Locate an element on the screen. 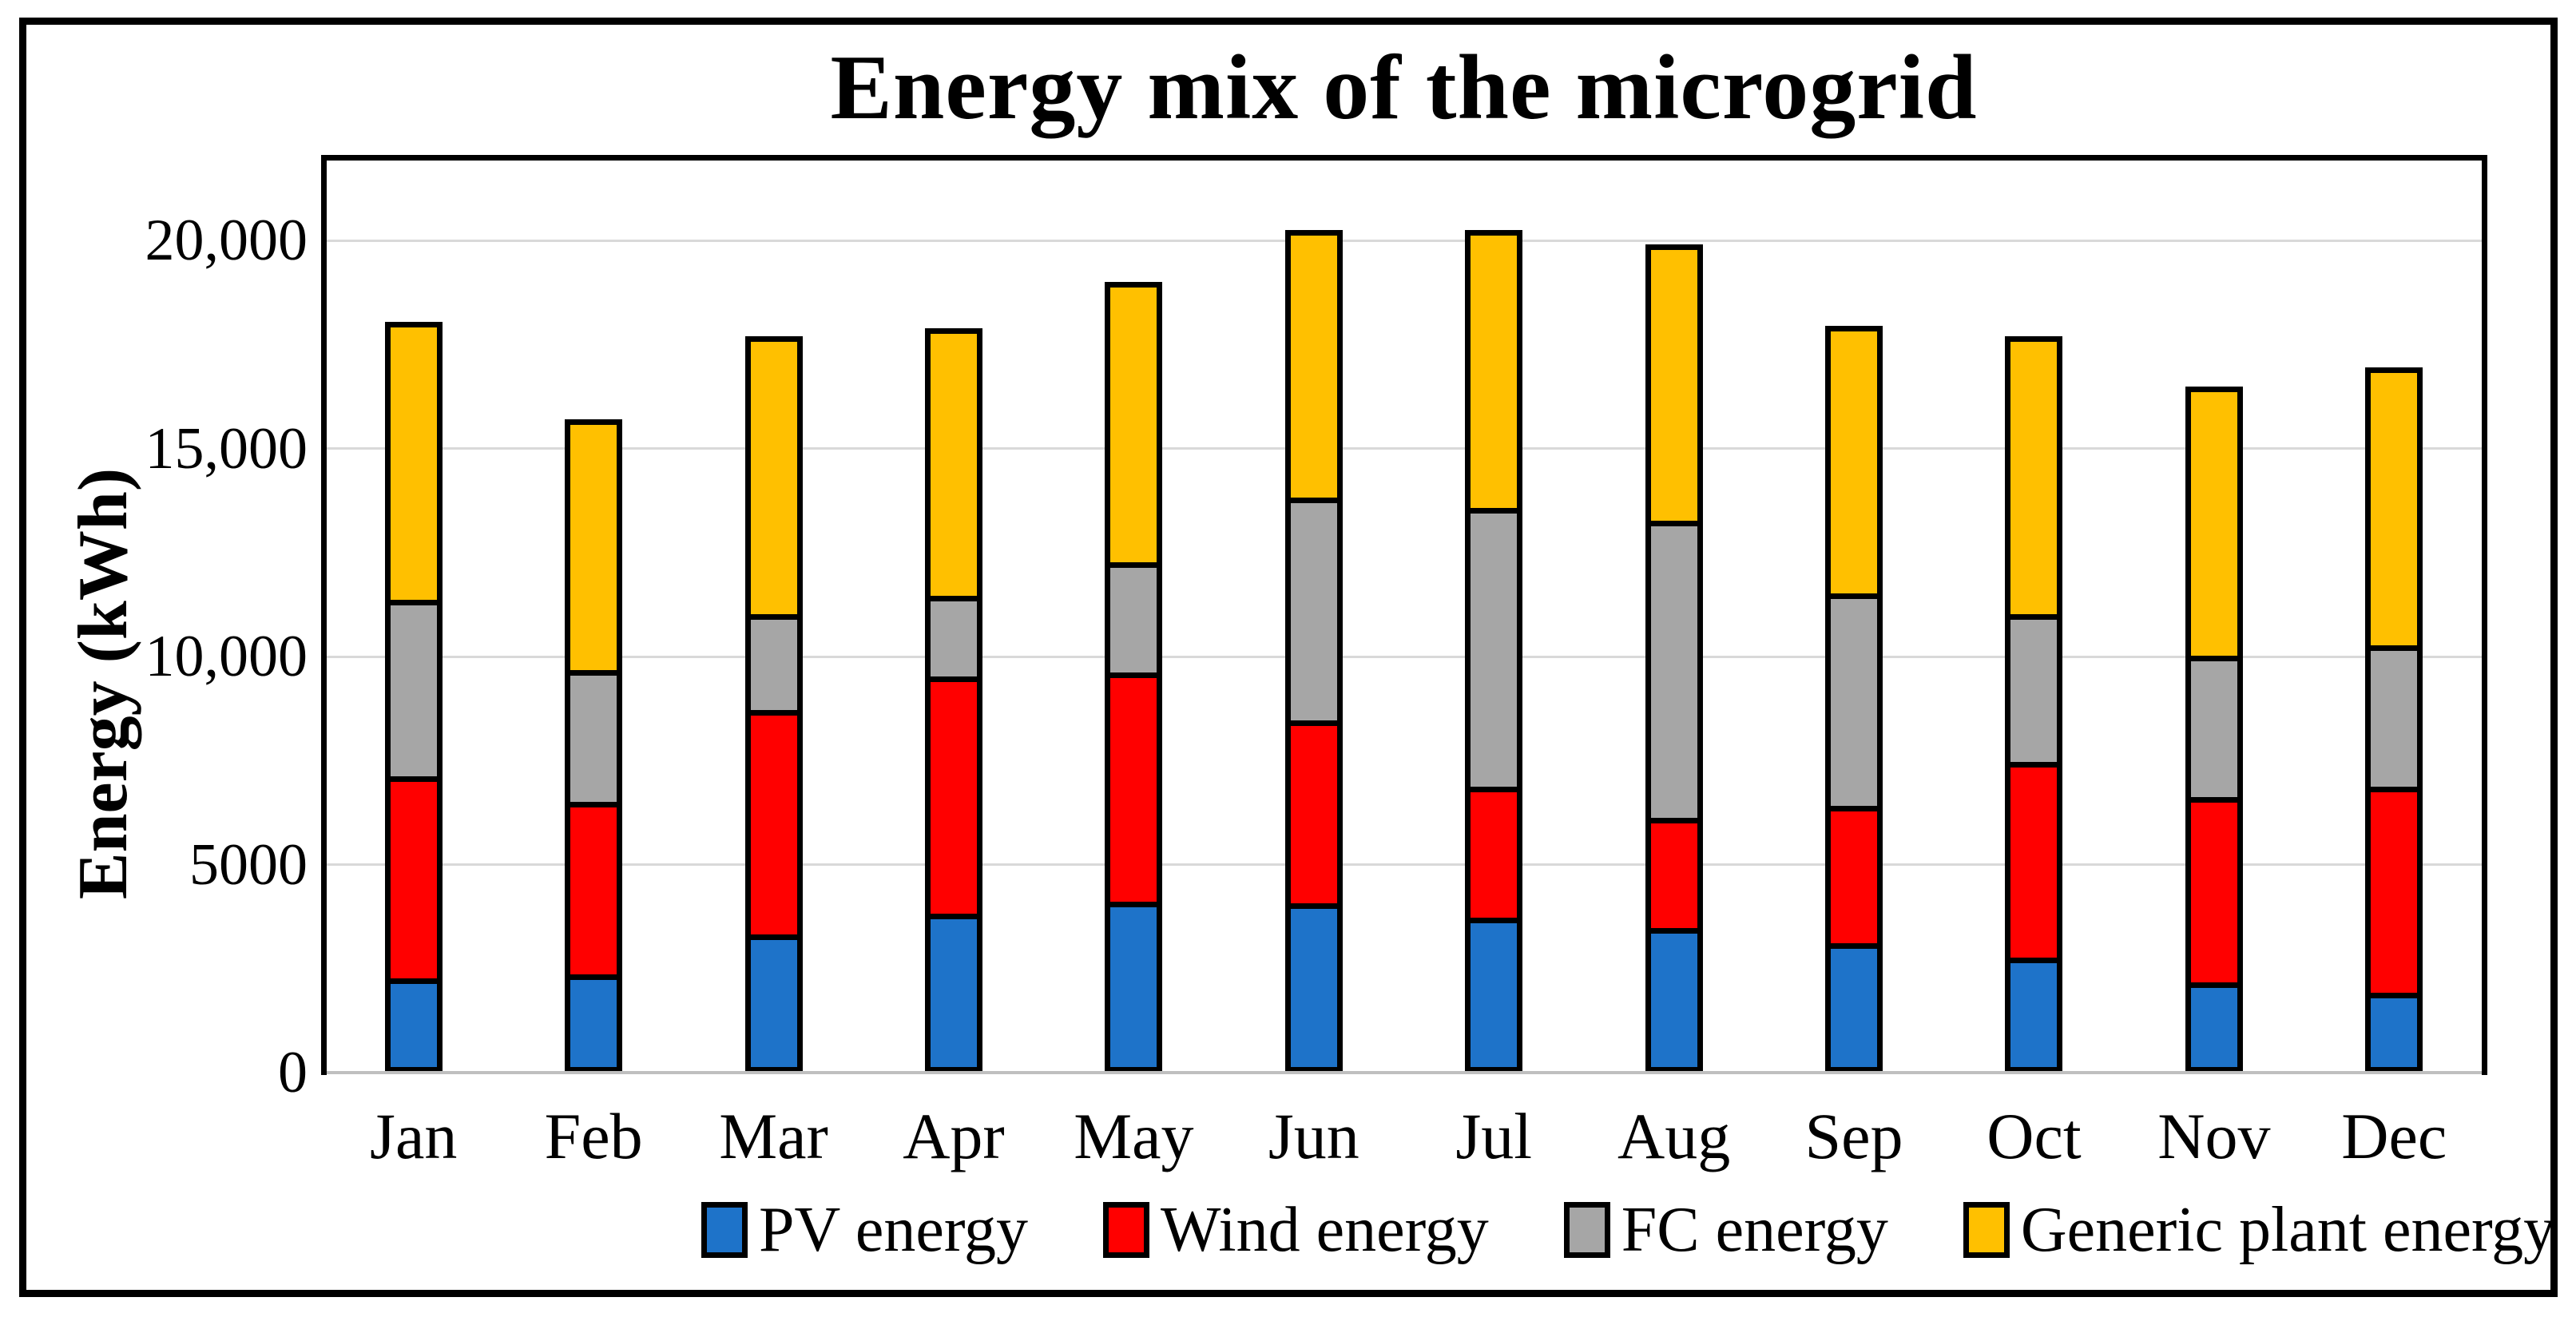  legend-item-fc-energy: FC energy is located at coordinates (1726, 1230).